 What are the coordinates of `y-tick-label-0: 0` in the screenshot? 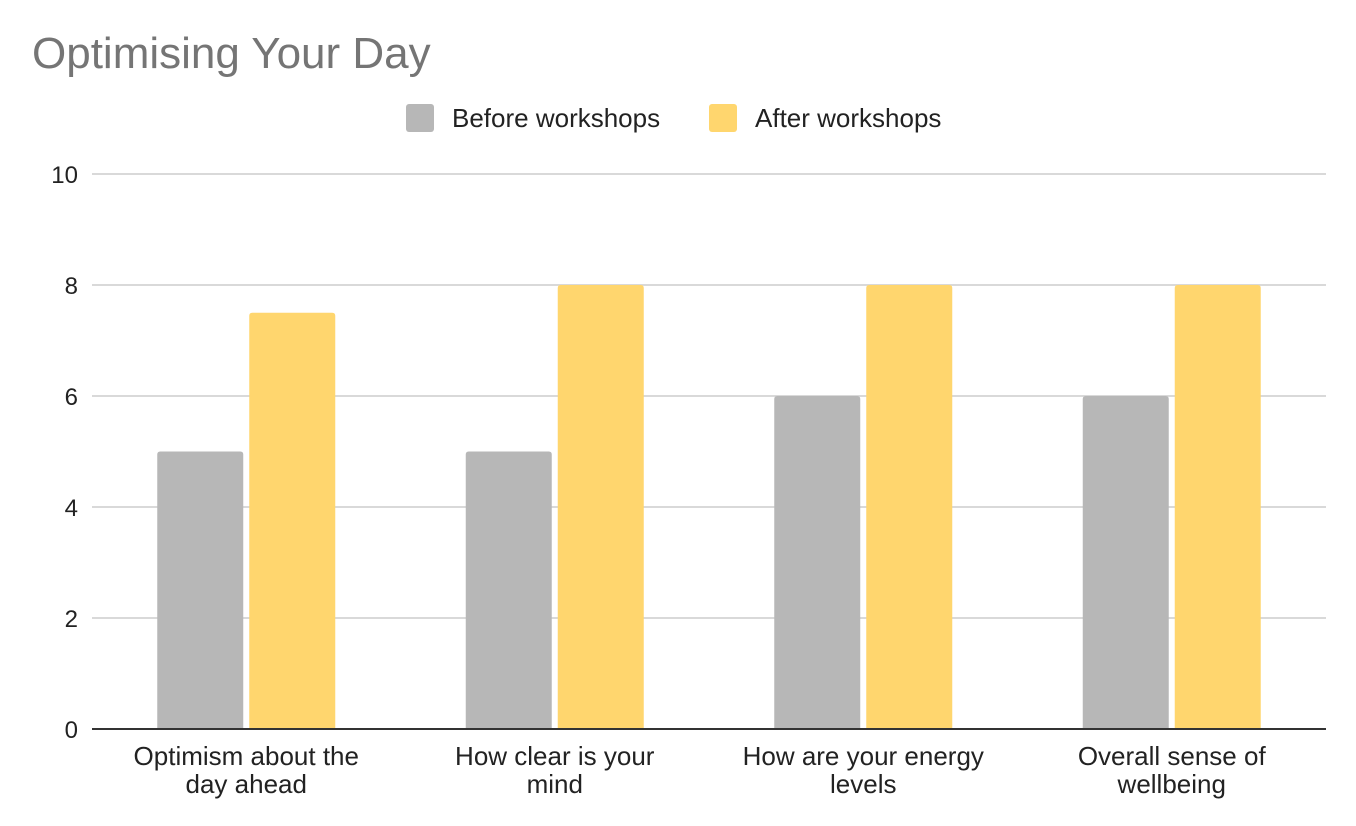 It's located at (71, 730).